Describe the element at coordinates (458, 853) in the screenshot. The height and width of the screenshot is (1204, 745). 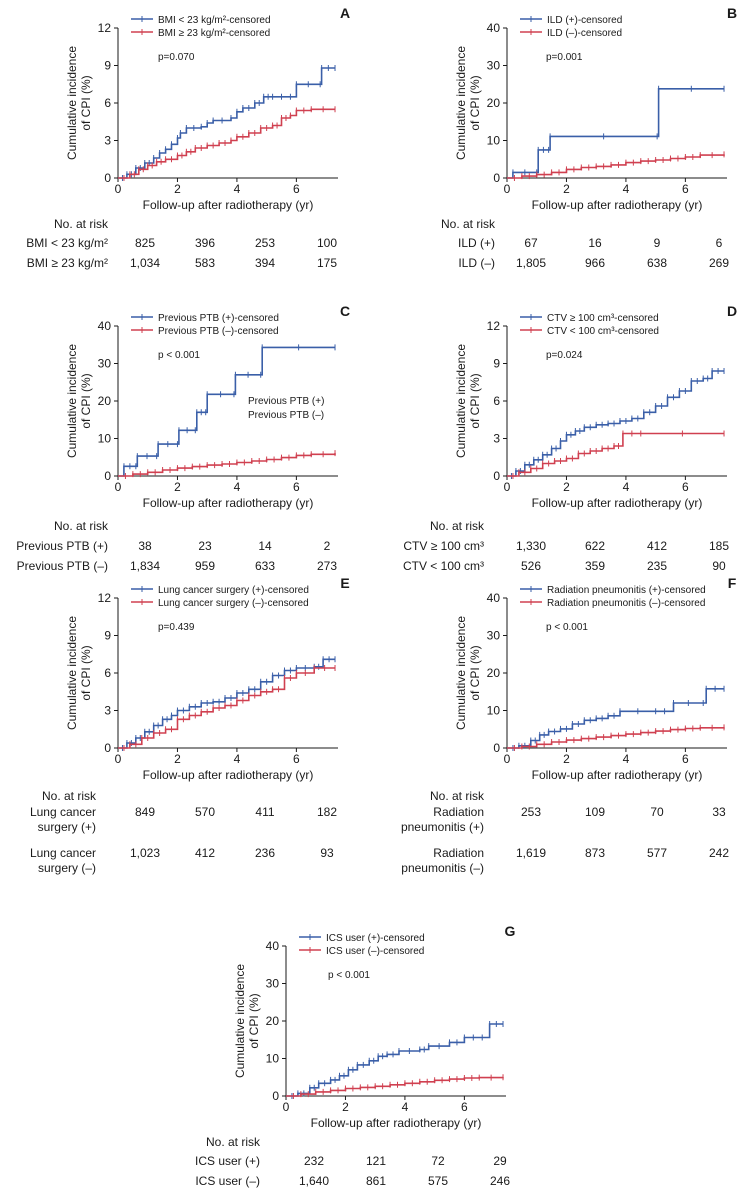
I see `risk-row-label: Radiation` at that location.